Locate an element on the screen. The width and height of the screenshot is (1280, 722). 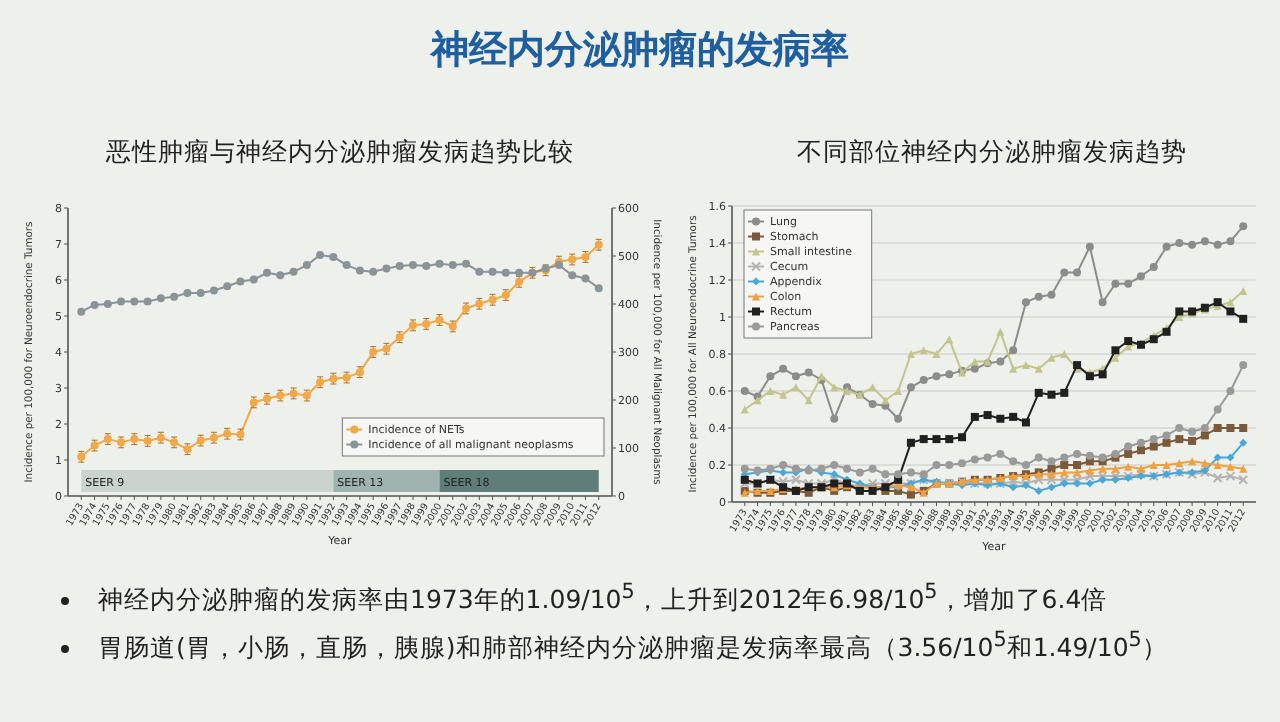
chart-title: 恶性肿瘤与神经内分泌肿瘤发病趋势比较 is located at coordinates (339, 151).